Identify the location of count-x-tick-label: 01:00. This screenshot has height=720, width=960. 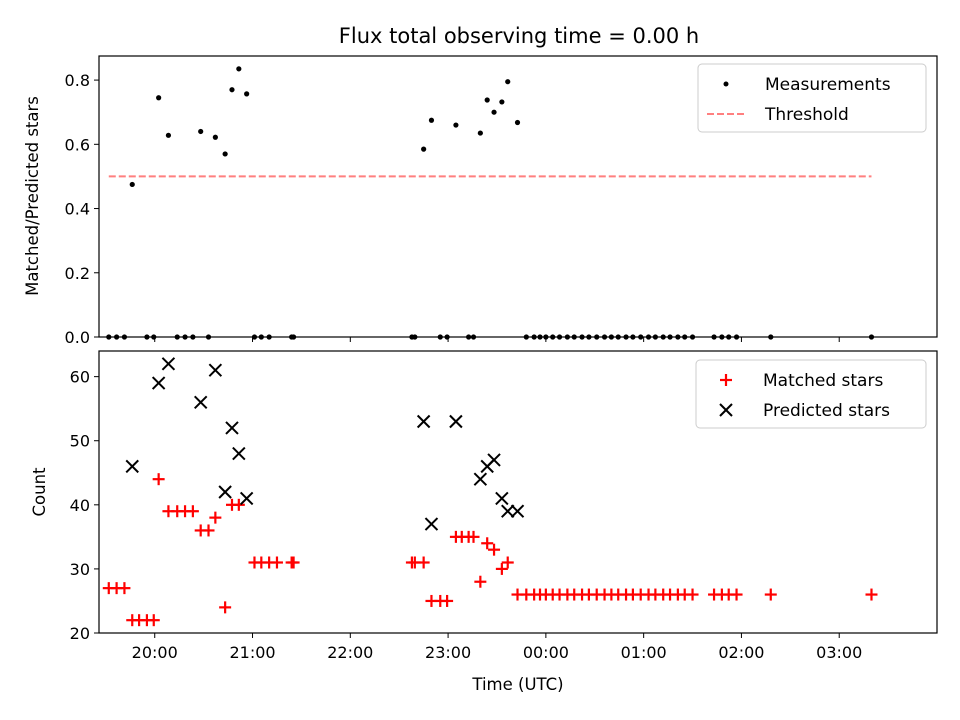
(644, 652).